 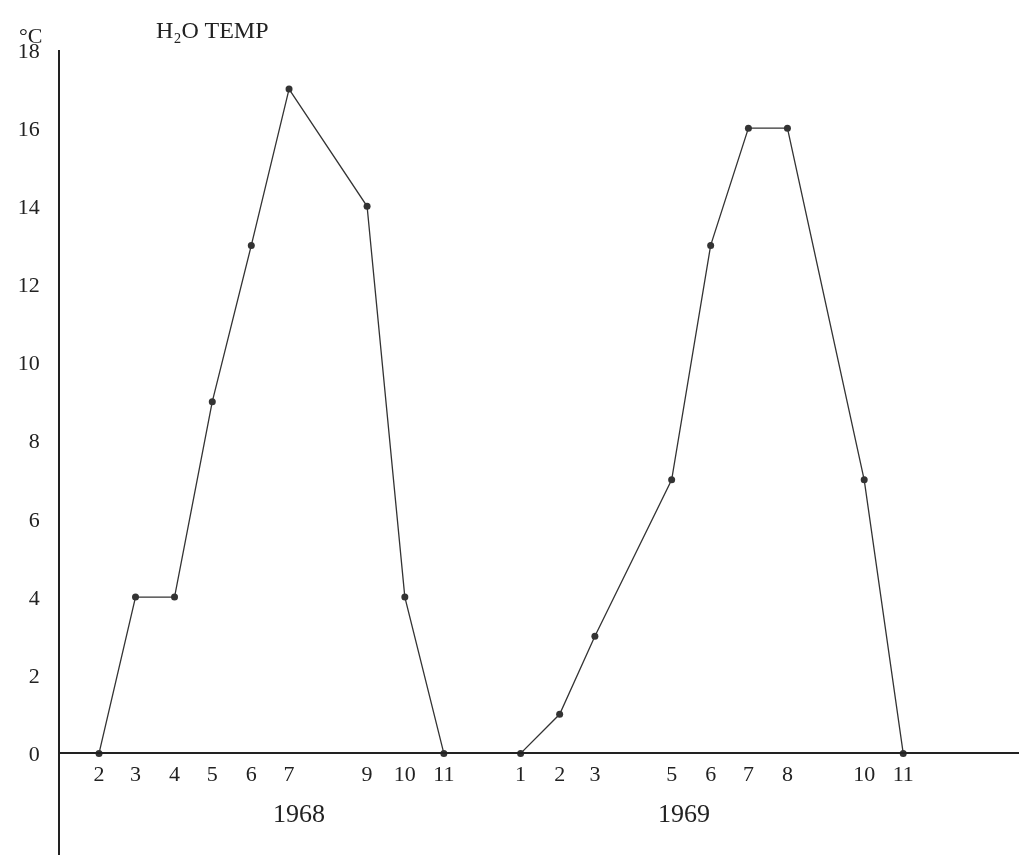 I want to click on y-tick-label: 10, so click(x=28, y=363).